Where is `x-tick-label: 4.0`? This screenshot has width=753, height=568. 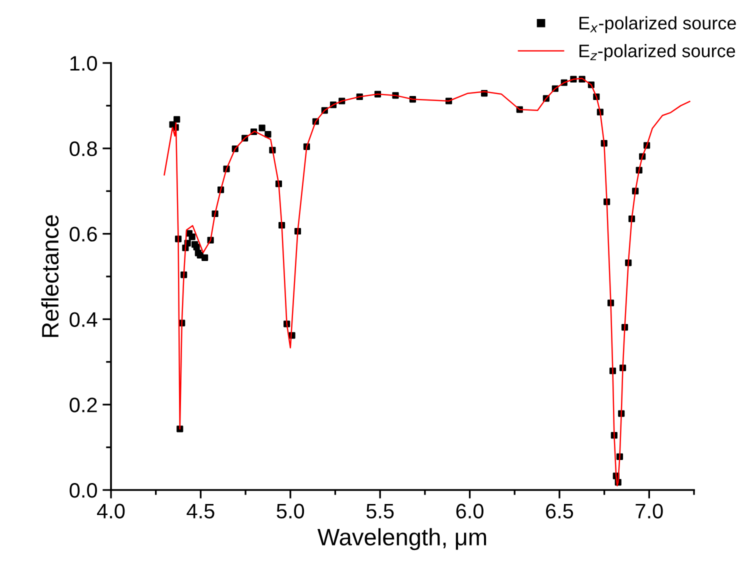 x-tick-label: 4.0 is located at coordinates (111, 511).